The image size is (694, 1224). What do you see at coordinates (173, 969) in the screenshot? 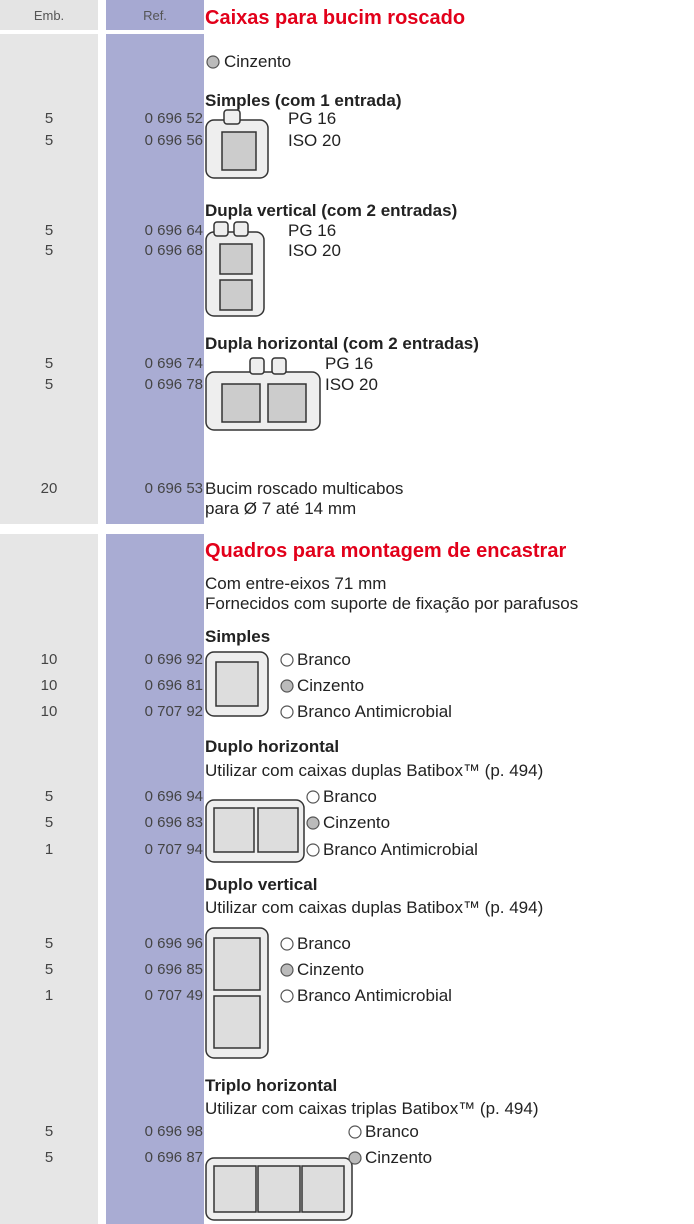
I see `ref: 0 696 85` at bounding box center [173, 969].